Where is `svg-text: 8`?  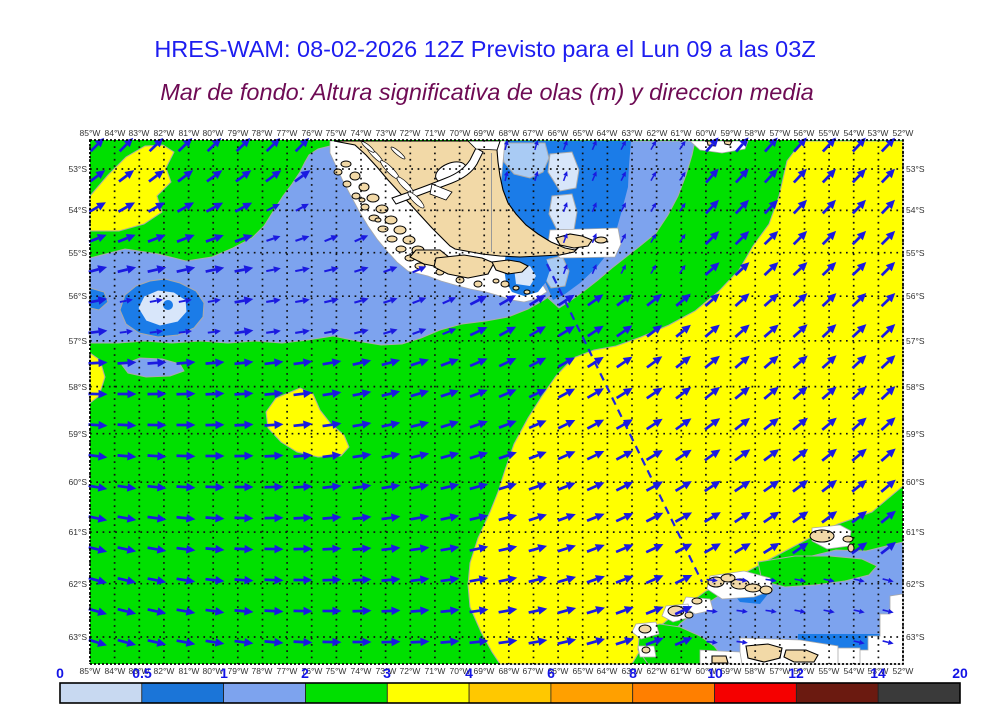
svg-text: 8 is located at coordinates (633, 673).